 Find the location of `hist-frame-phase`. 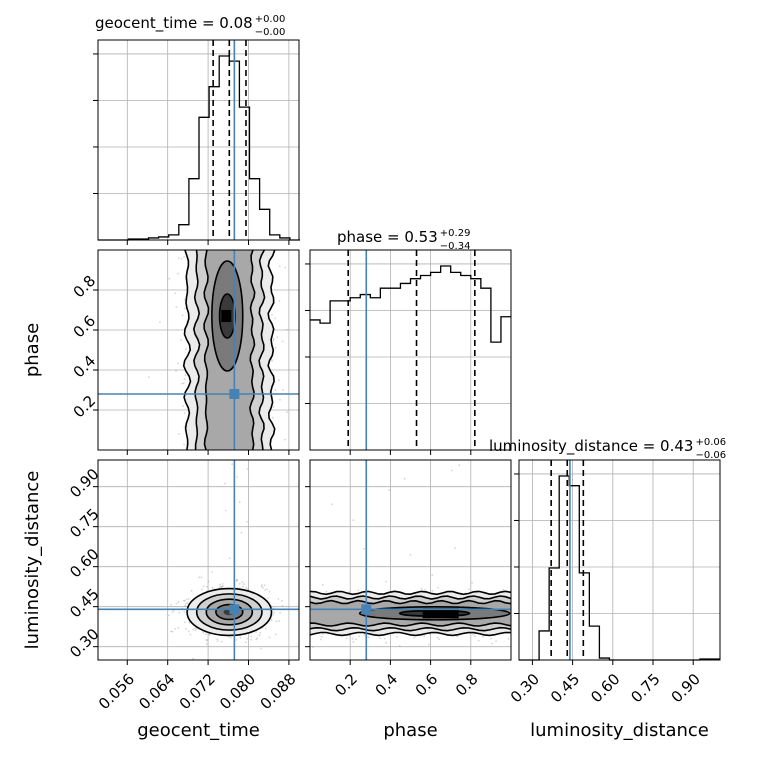

hist-frame-phase is located at coordinates (410, 350).